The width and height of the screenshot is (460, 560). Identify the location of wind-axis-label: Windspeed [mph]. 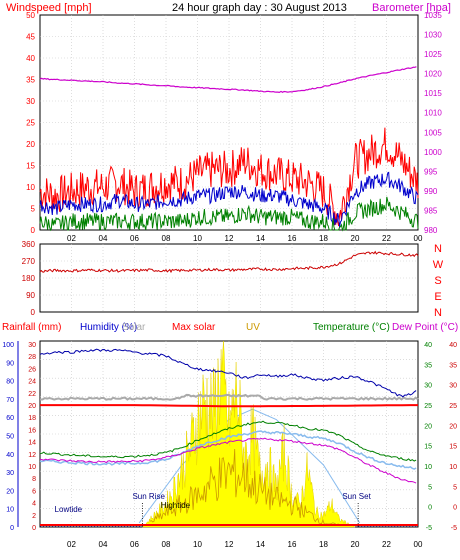
(49, 8).